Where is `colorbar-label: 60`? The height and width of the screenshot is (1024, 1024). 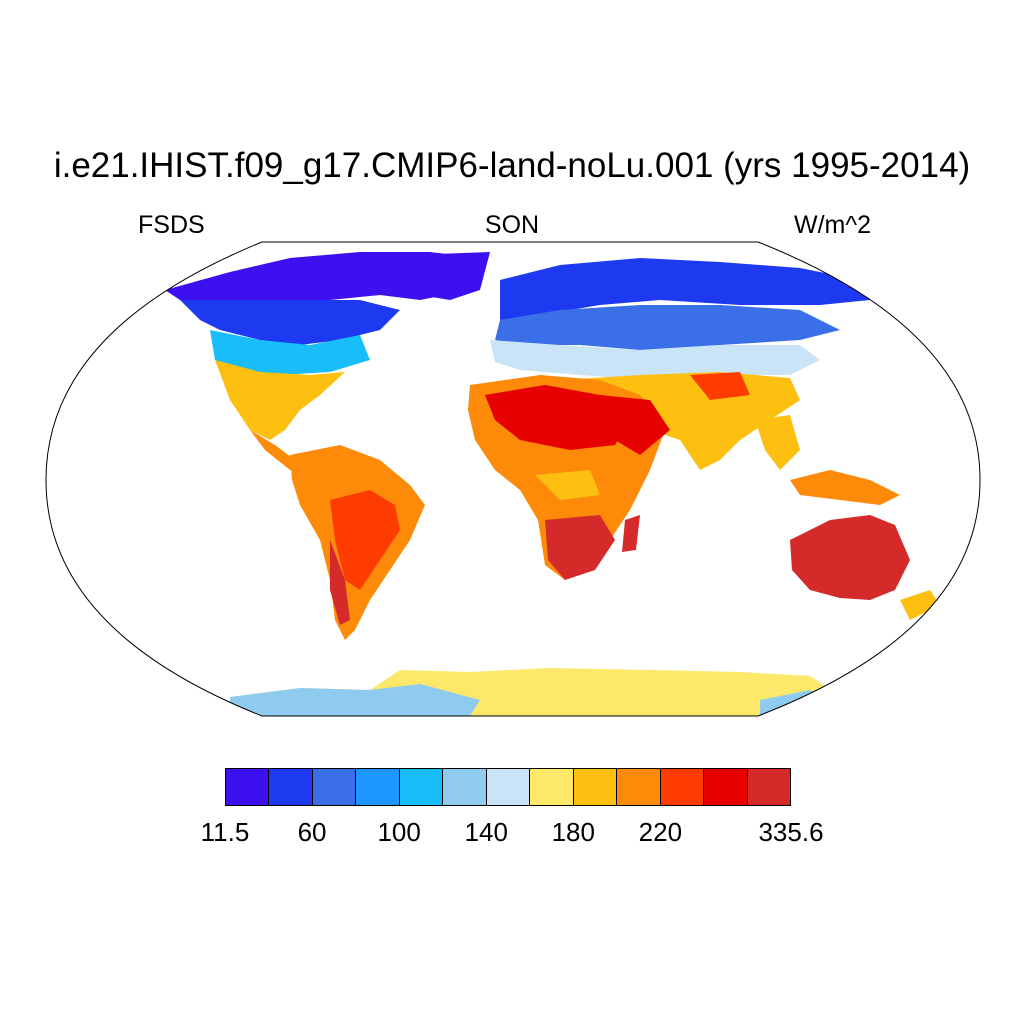 colorbar-label: 60 is located at coordinates (312, 832).